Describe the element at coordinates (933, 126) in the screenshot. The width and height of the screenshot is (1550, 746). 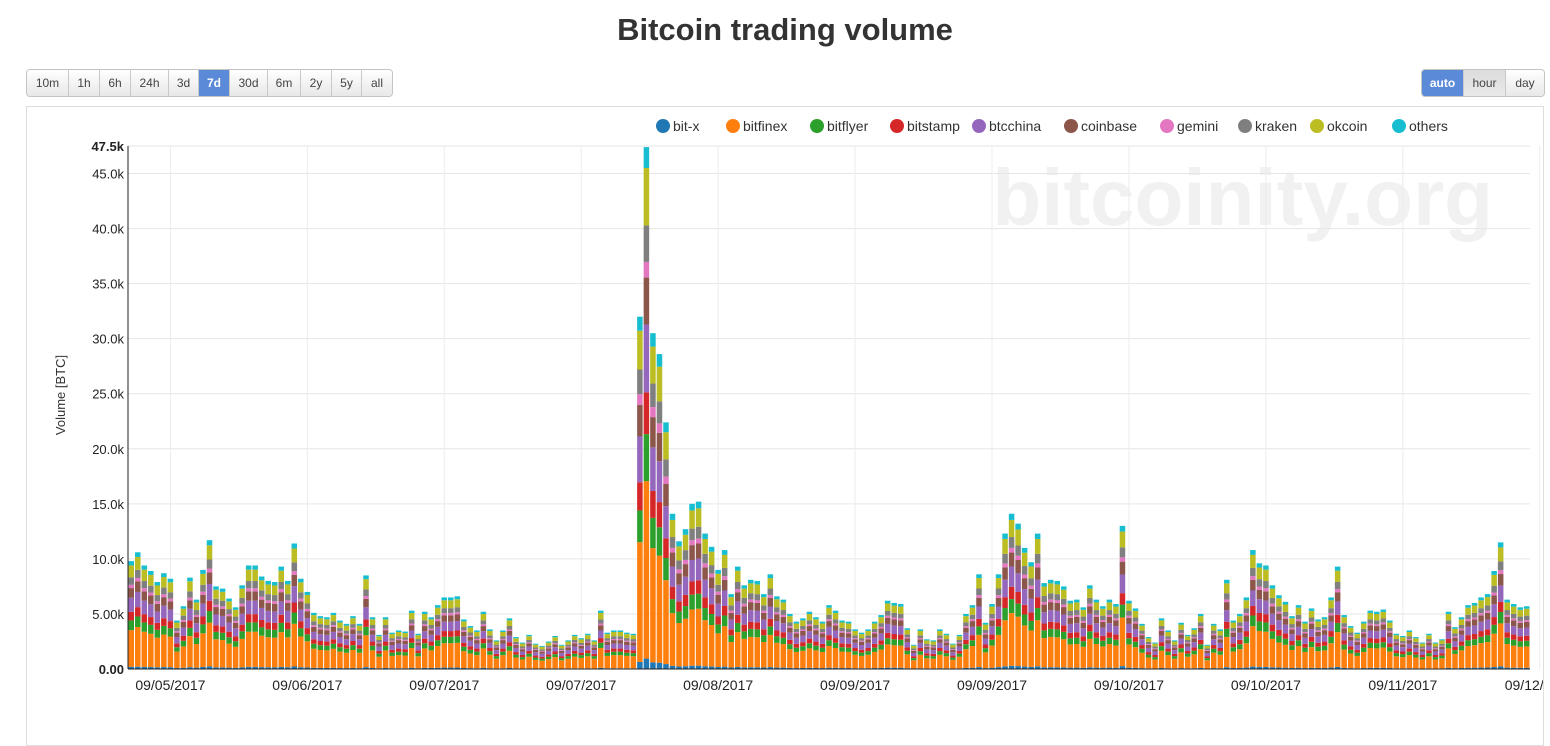
I see `legend-label-bitstamp: bitstamp` at that location.